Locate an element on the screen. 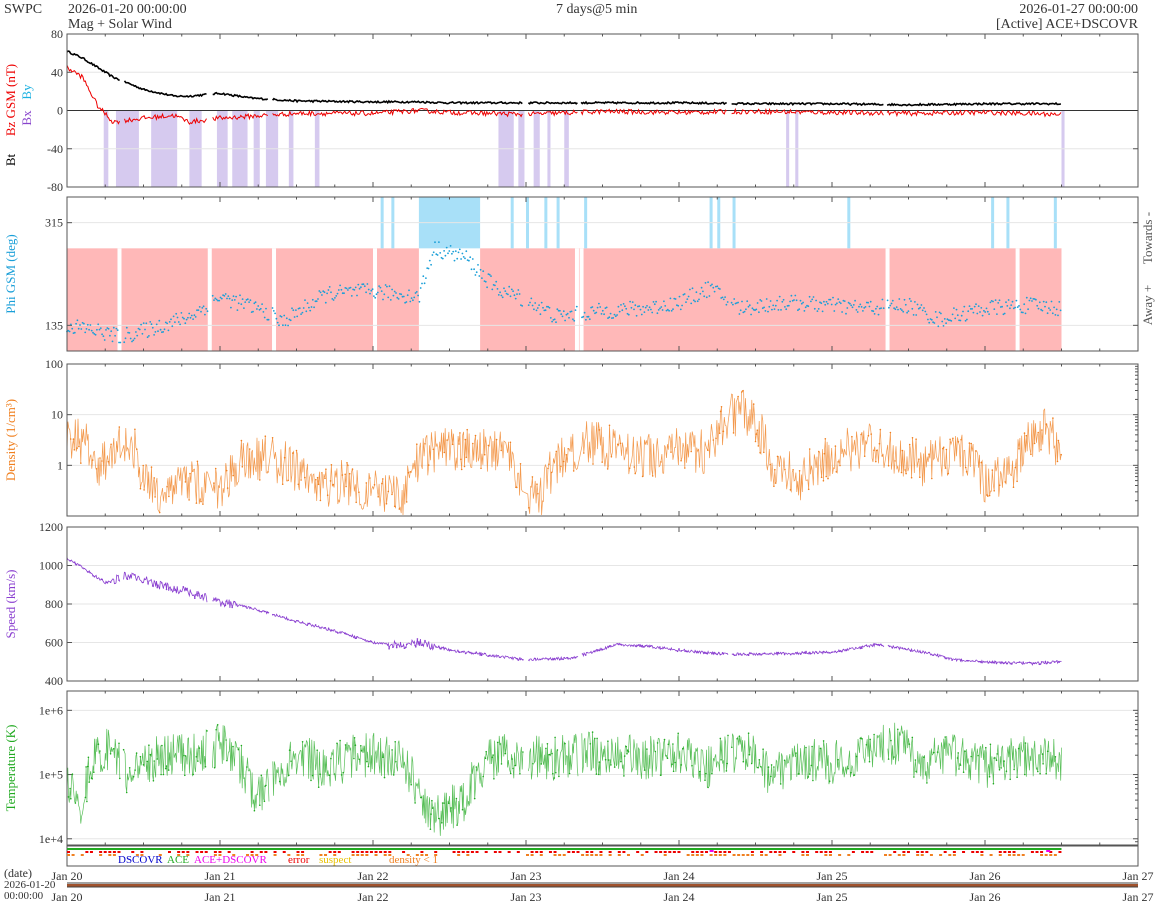 This screenshot has width=1158, height=905. end-time: 2026-01-27 00:00:00 is located at coordinates (1078, 9).